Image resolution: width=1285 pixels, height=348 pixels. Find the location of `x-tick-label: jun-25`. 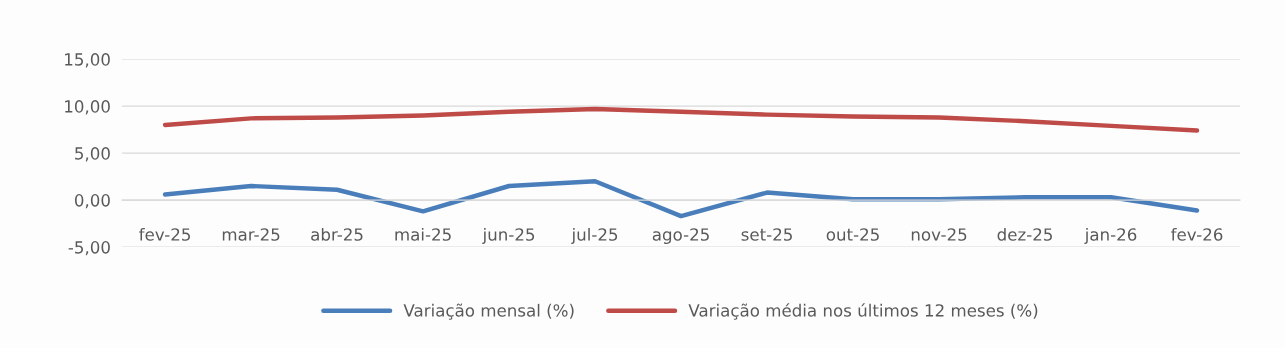

x-tick-label: jun-25 is located at coordinates (508, 236).